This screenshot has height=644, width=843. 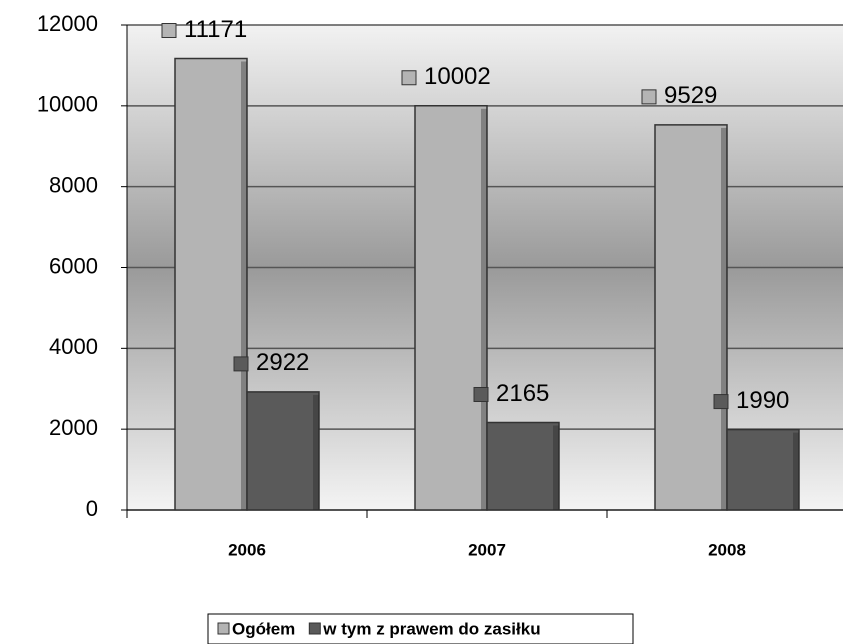 I want to click on legend-box, so click(x=420, y=628).